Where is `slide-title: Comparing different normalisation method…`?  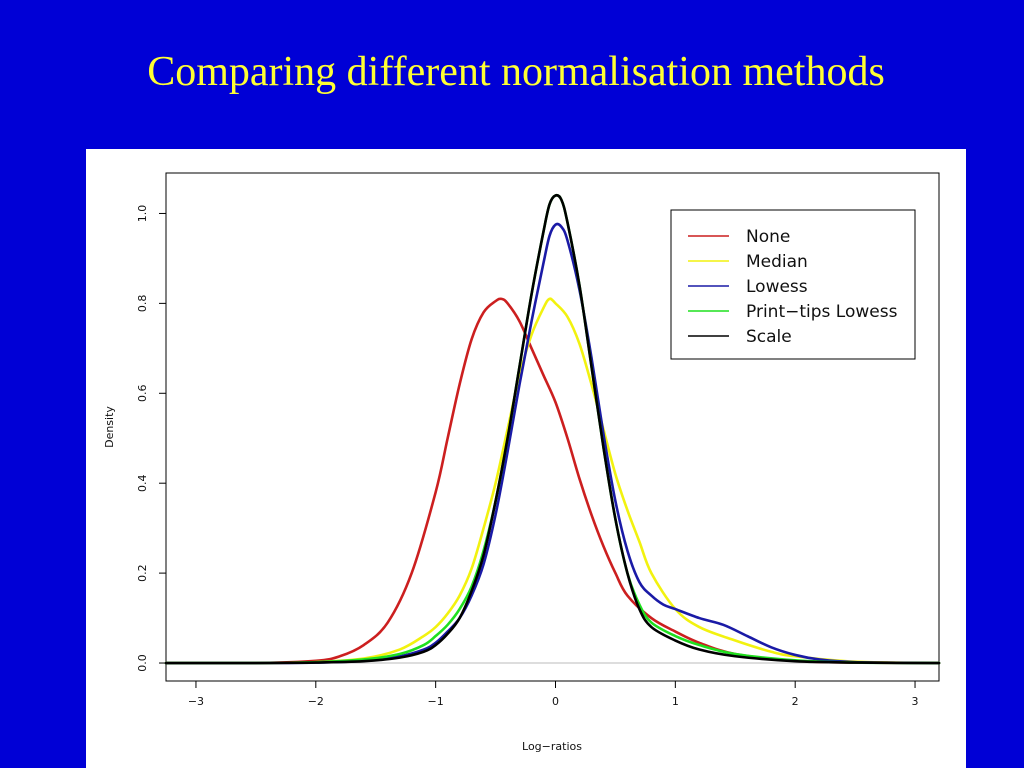
slide-title: Comparing different normalisation method… is located at coordinates (516, 72).